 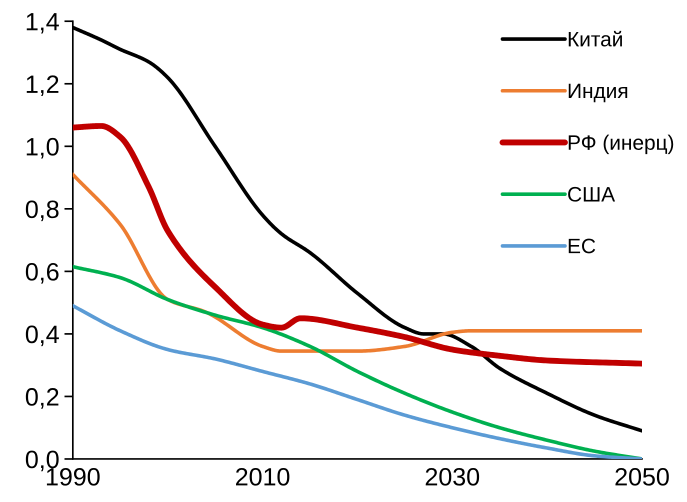 What do you see at coordinates (263, 477) in the screenshot?
I see `x-tick-label: 2010` at bounding box center [263, 477].